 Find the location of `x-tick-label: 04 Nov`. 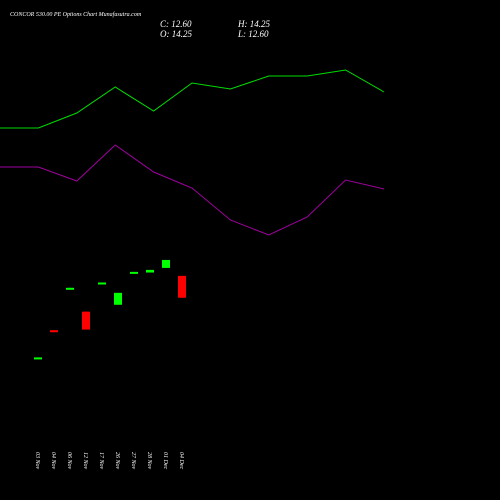

x-tick-label: 04 Nov is located at coordinates (53, 461).